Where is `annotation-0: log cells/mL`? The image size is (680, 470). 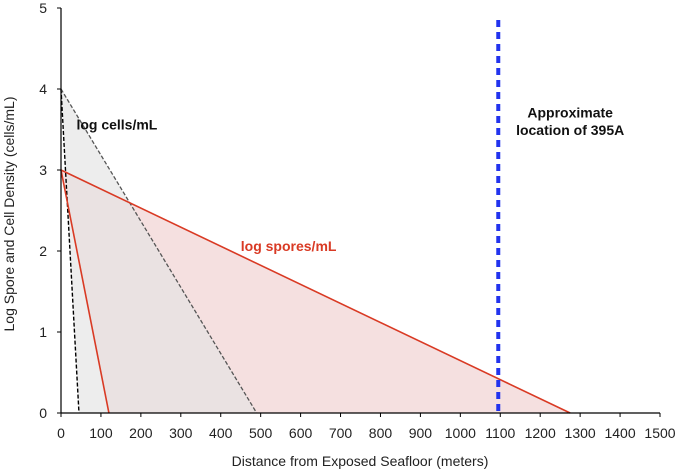
annotation-0: log cells/mL is located at coordinates (116, 125).